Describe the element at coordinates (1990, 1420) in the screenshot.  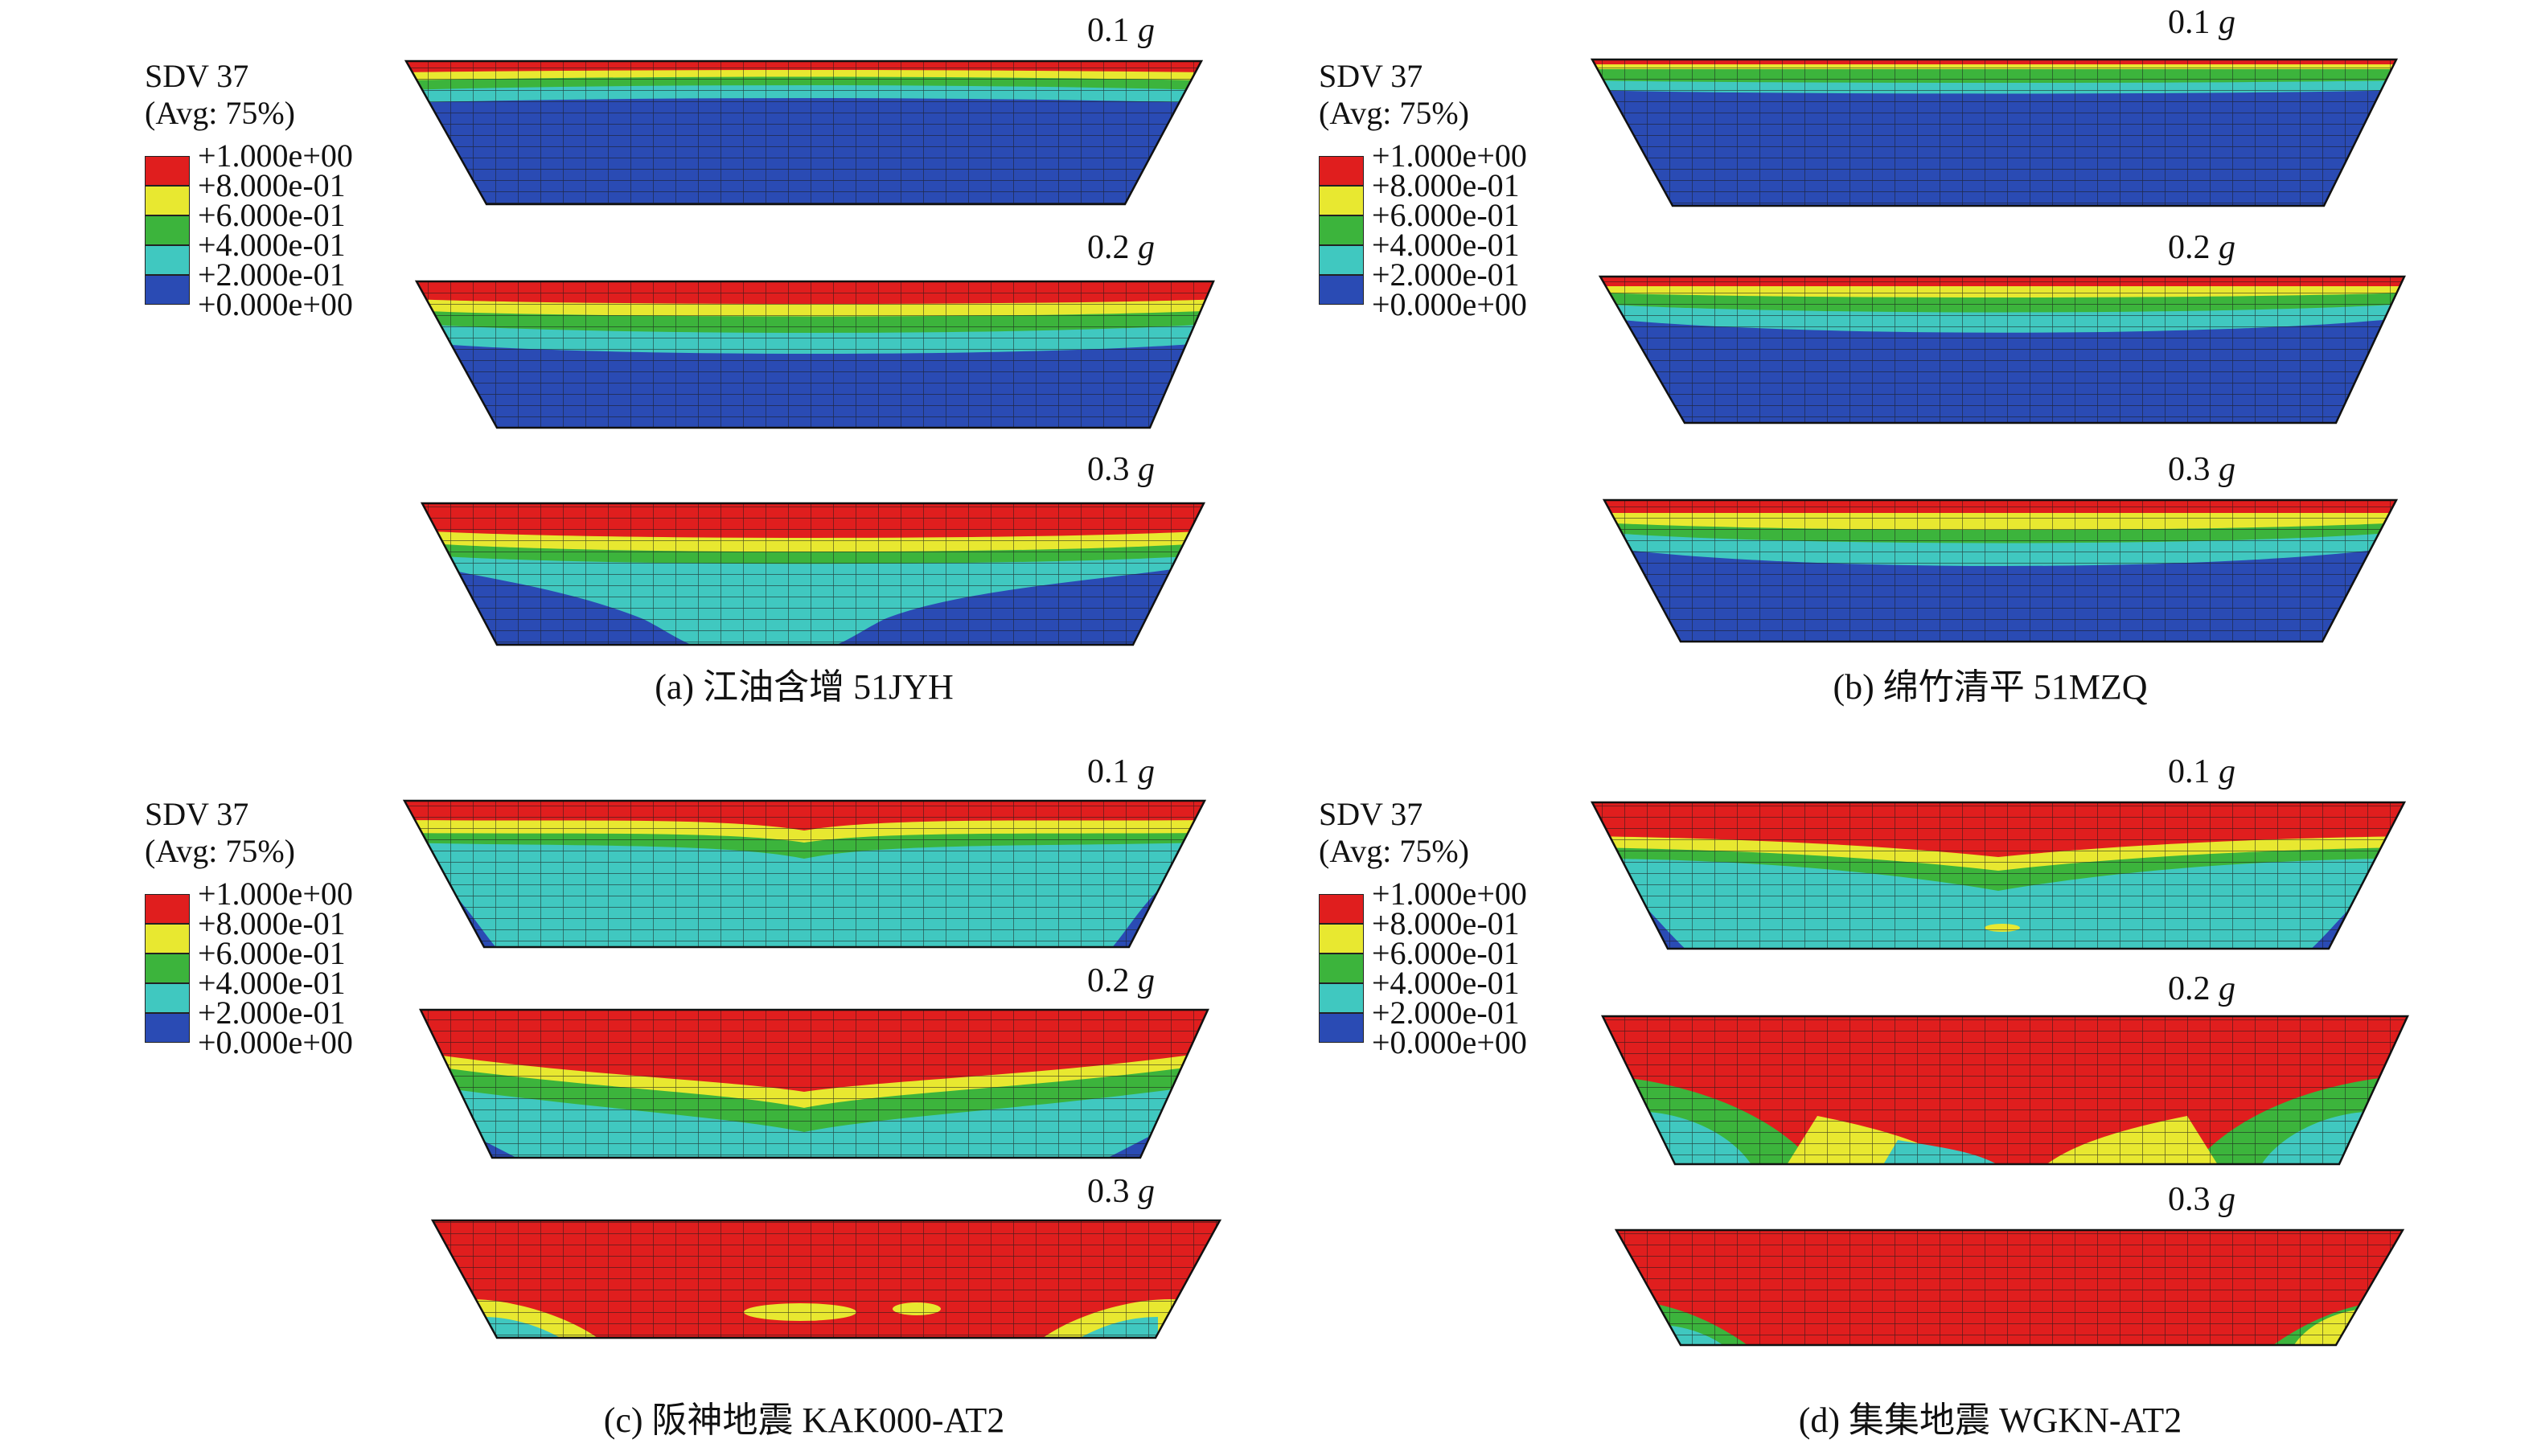
I see `panel-caption: (d) 集集地震 WGKN-AT2` at that location.